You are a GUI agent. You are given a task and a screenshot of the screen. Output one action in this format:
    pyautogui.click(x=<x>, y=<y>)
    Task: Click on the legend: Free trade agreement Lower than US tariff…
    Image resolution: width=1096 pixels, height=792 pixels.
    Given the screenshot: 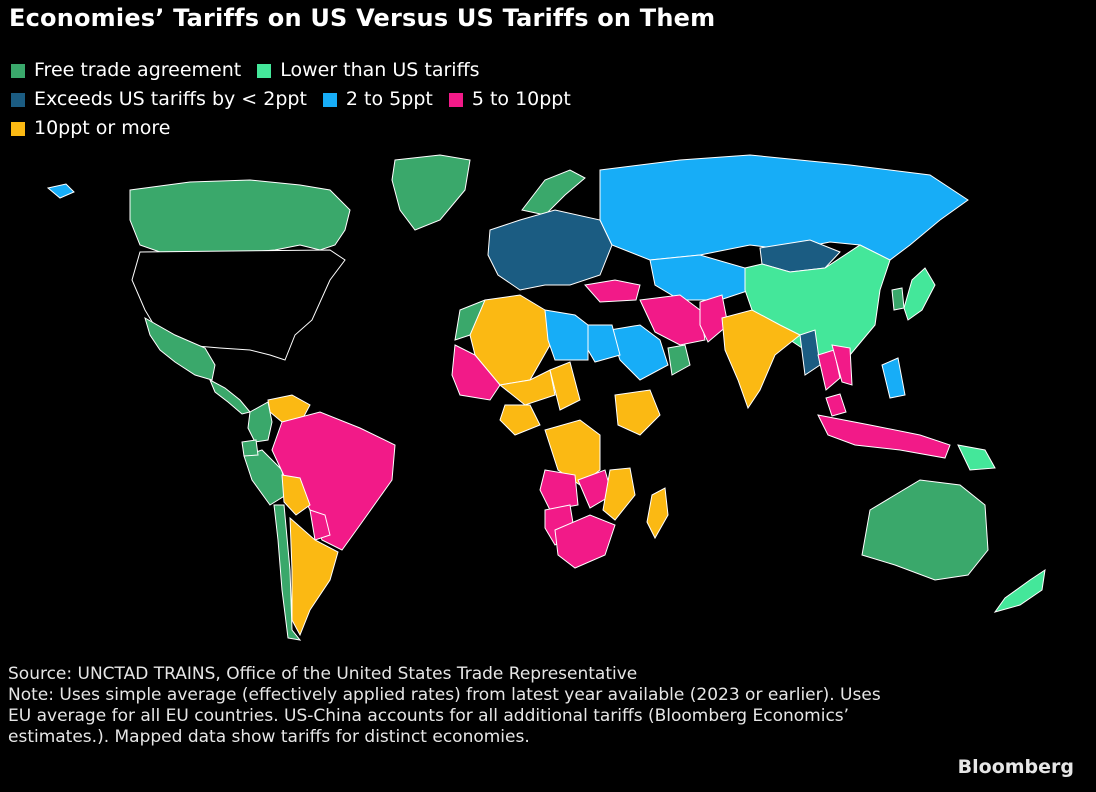 What is the action you would take?
    pyautogui.click(x=291, y=99)
    